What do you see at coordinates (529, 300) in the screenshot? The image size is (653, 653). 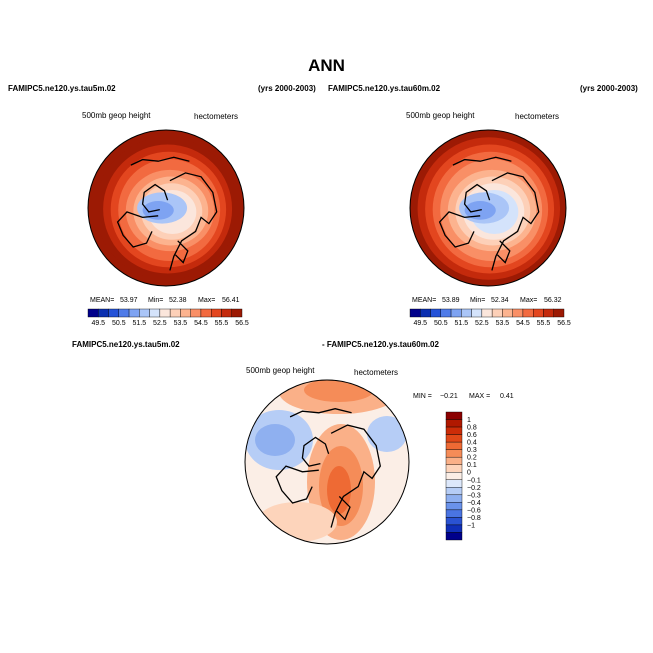 I see `panel2-max-label: Max=` at bounding box center [529, 300].